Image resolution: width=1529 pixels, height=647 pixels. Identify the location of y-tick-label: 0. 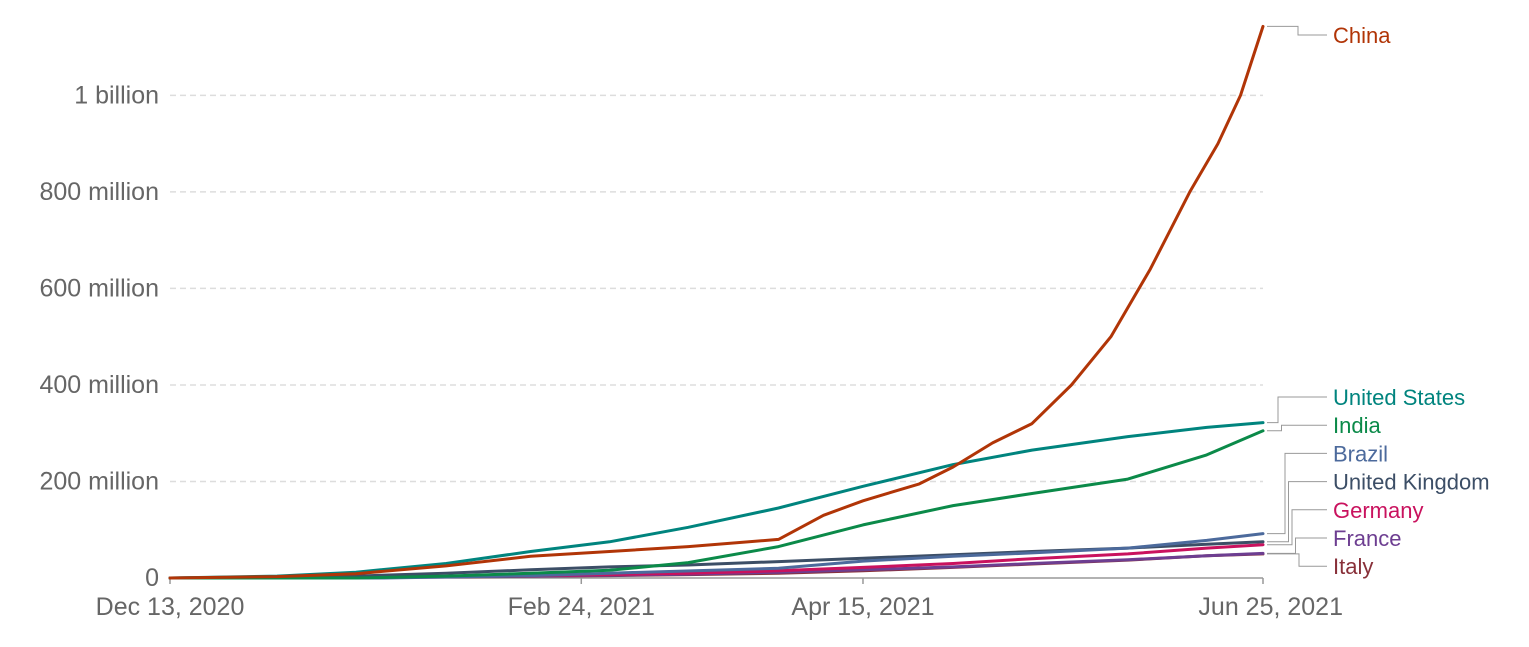
(152, 578).